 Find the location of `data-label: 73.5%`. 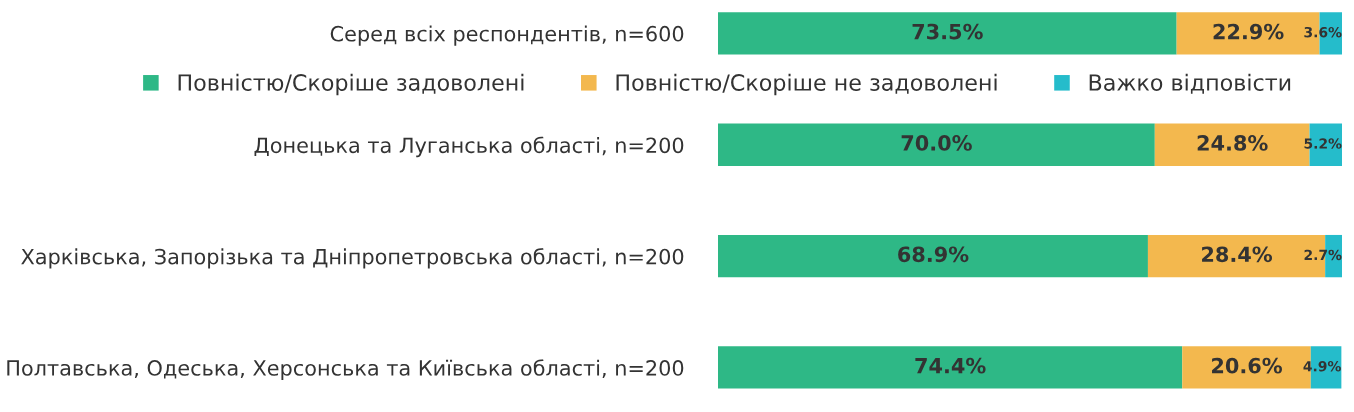

data-label: 73.5% is located at coordinates (947, 31).